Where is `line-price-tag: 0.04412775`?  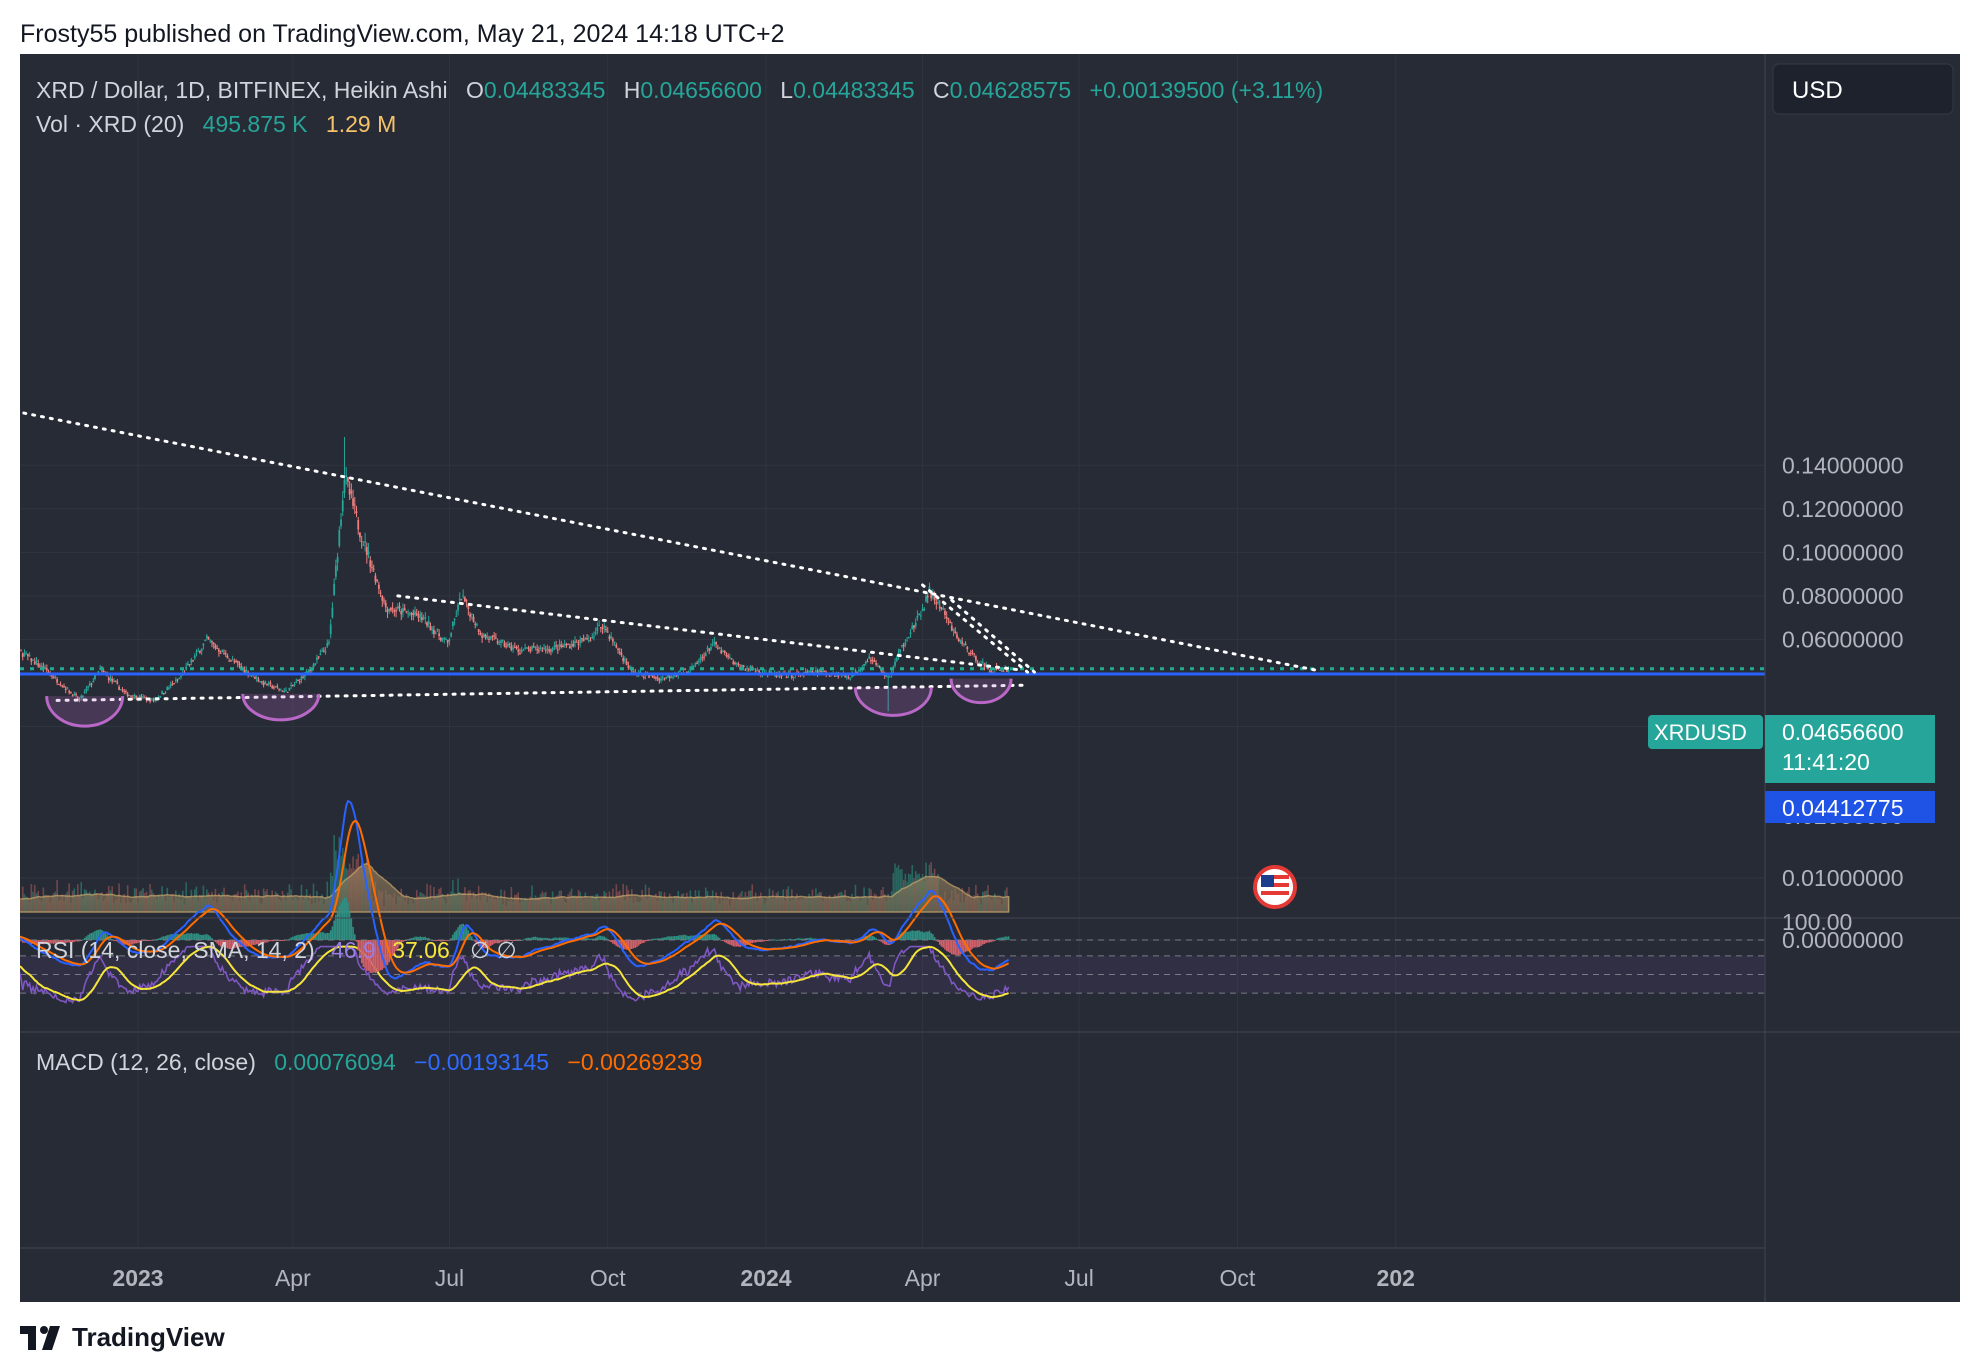 line-price-tag: 0.04412775 is located at coordinates (1843, 808).